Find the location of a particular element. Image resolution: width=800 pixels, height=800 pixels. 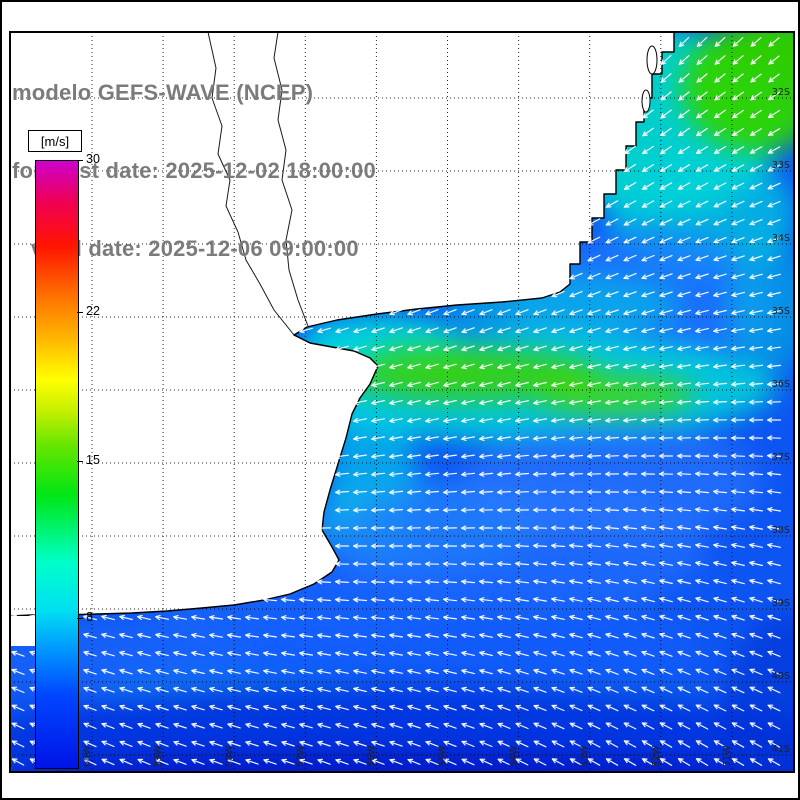

lon-label: 59W is located at coordinates (158, 756).